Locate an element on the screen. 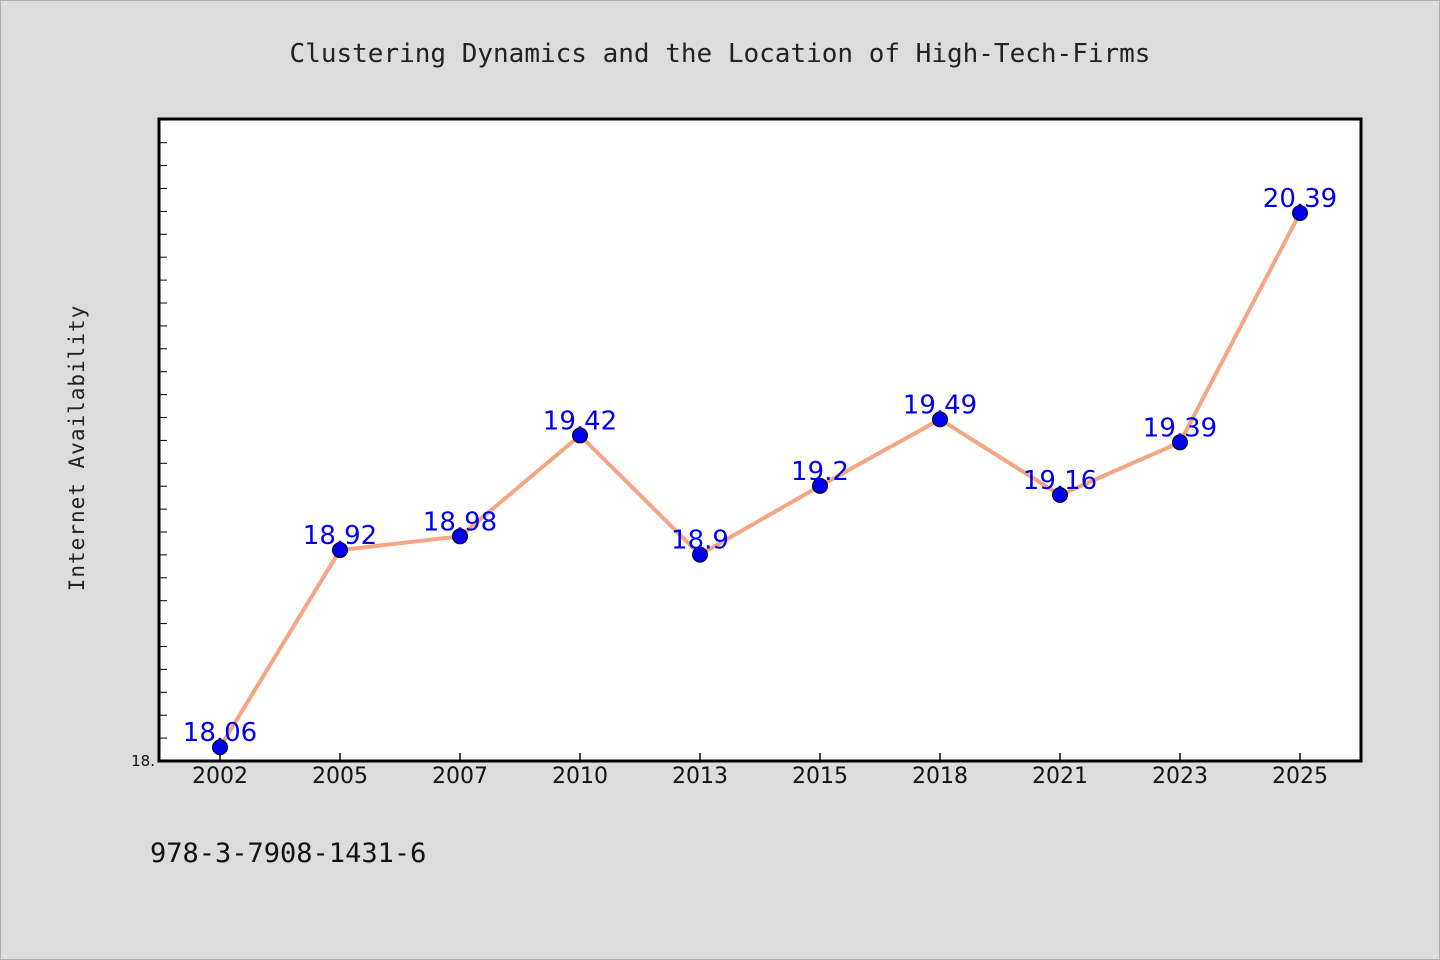 The width and height of the screenshot is (1440, 960). data-label: 18.06 is located at coordinates (220, 733).